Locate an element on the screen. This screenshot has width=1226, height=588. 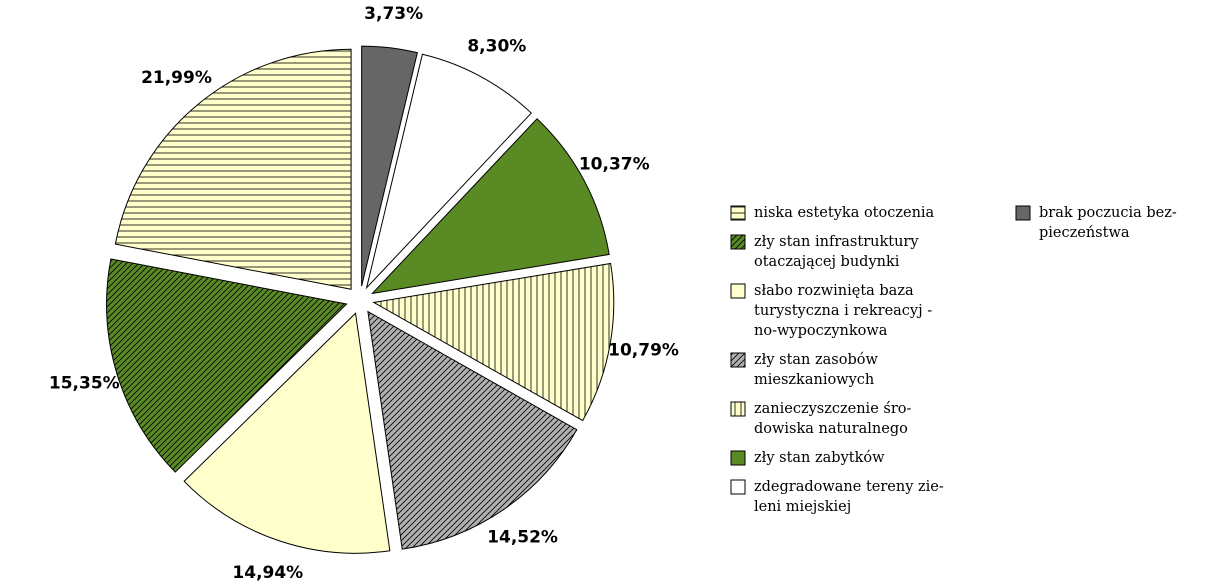
legend-label: zły stan zabytków is located at coordinates (819, 458).